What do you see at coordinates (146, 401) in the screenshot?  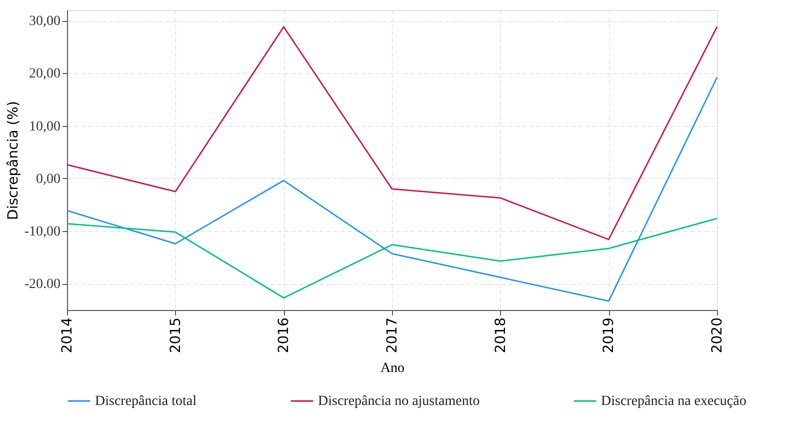 I see `legend-label: Discrepância total` at bounding box center [146, 401].